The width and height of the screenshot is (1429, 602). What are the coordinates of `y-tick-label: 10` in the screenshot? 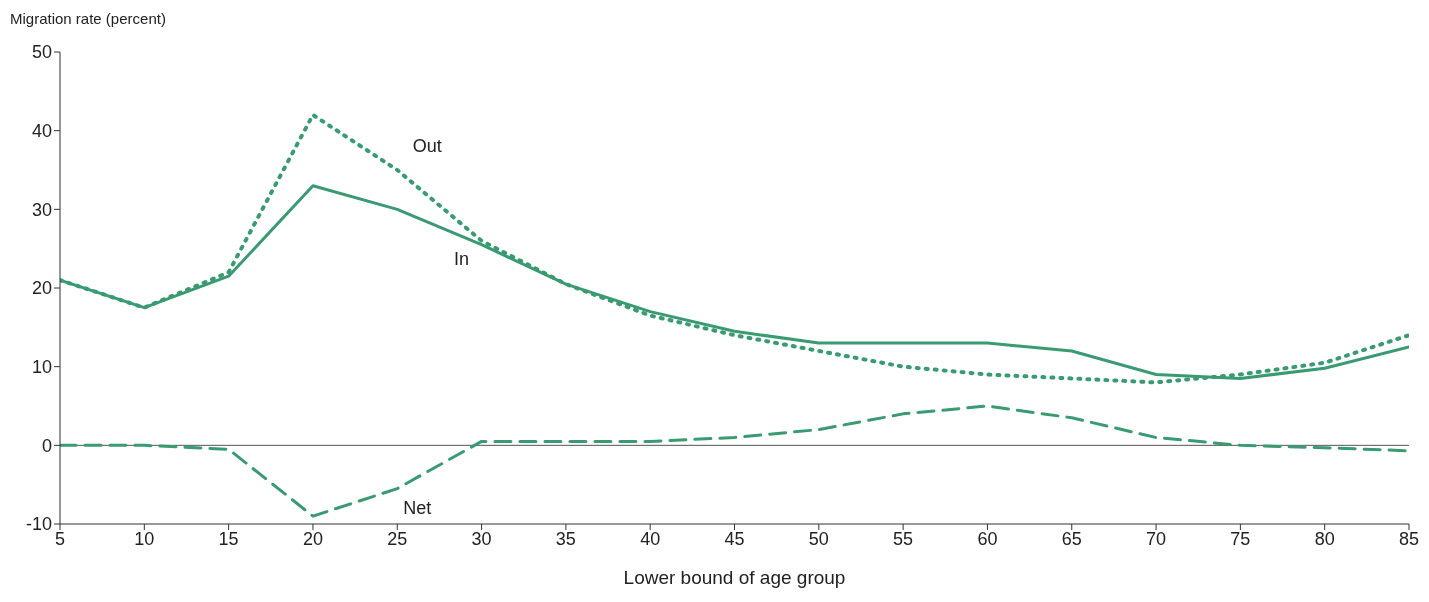 It's located at (41, 367).